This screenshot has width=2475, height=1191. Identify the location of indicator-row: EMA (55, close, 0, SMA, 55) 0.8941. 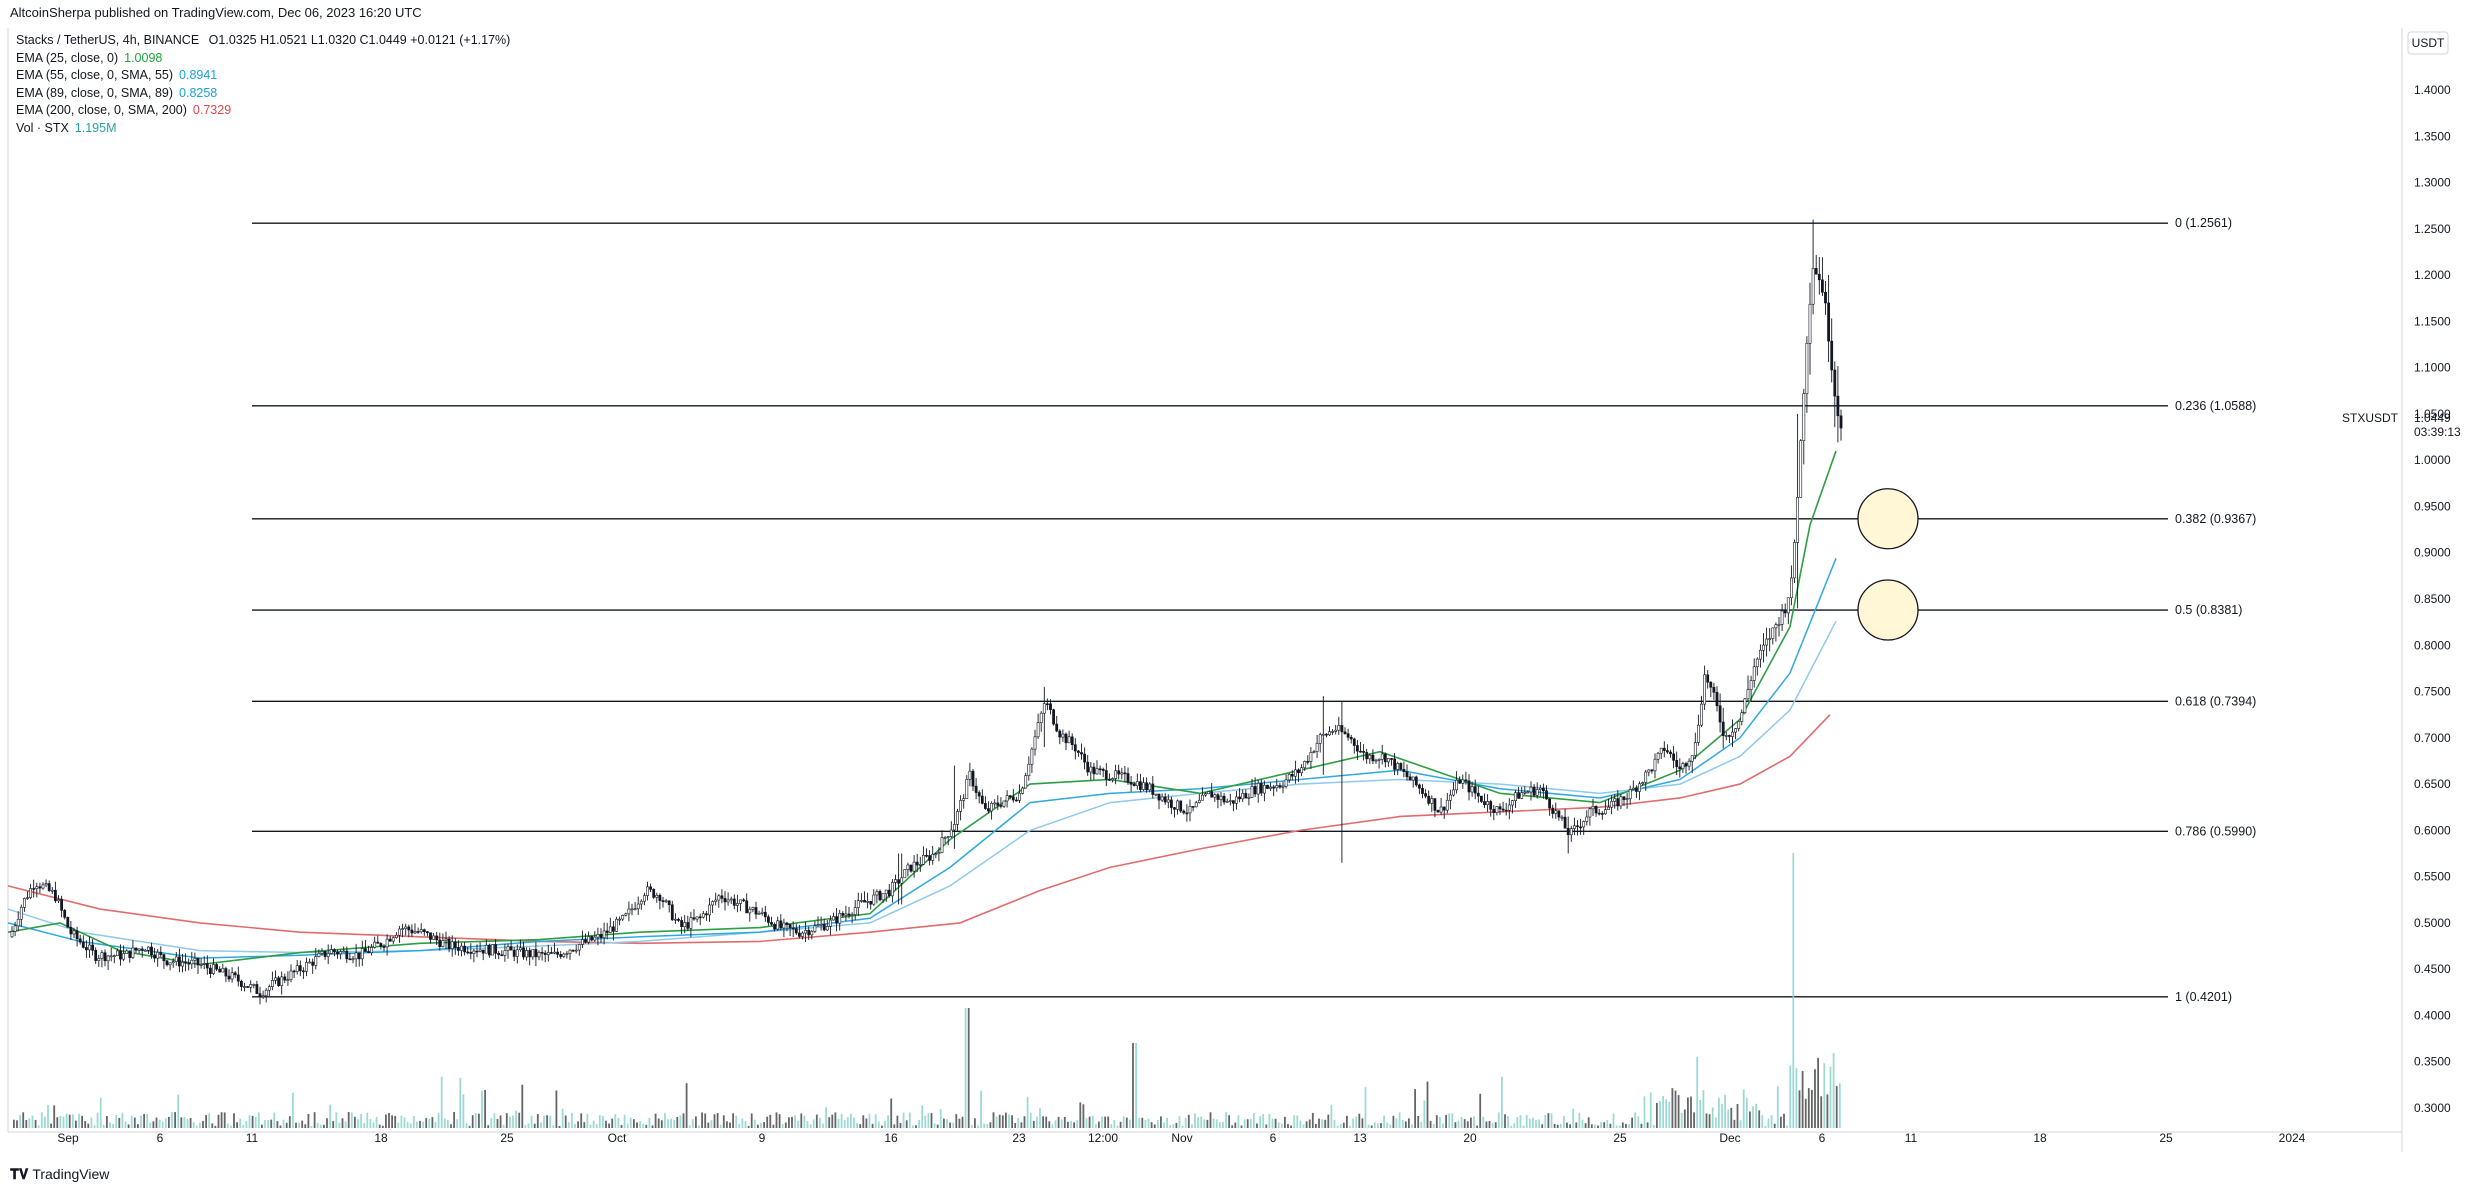
(263, 76).